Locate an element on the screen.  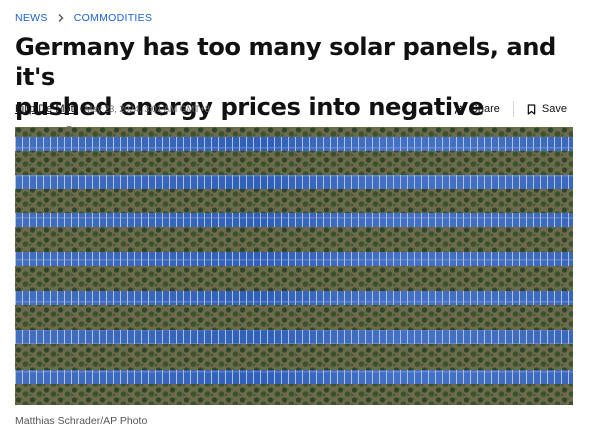
photo-credit: Matthias Schrader/AP Photo is located at coordinates (81, 421).